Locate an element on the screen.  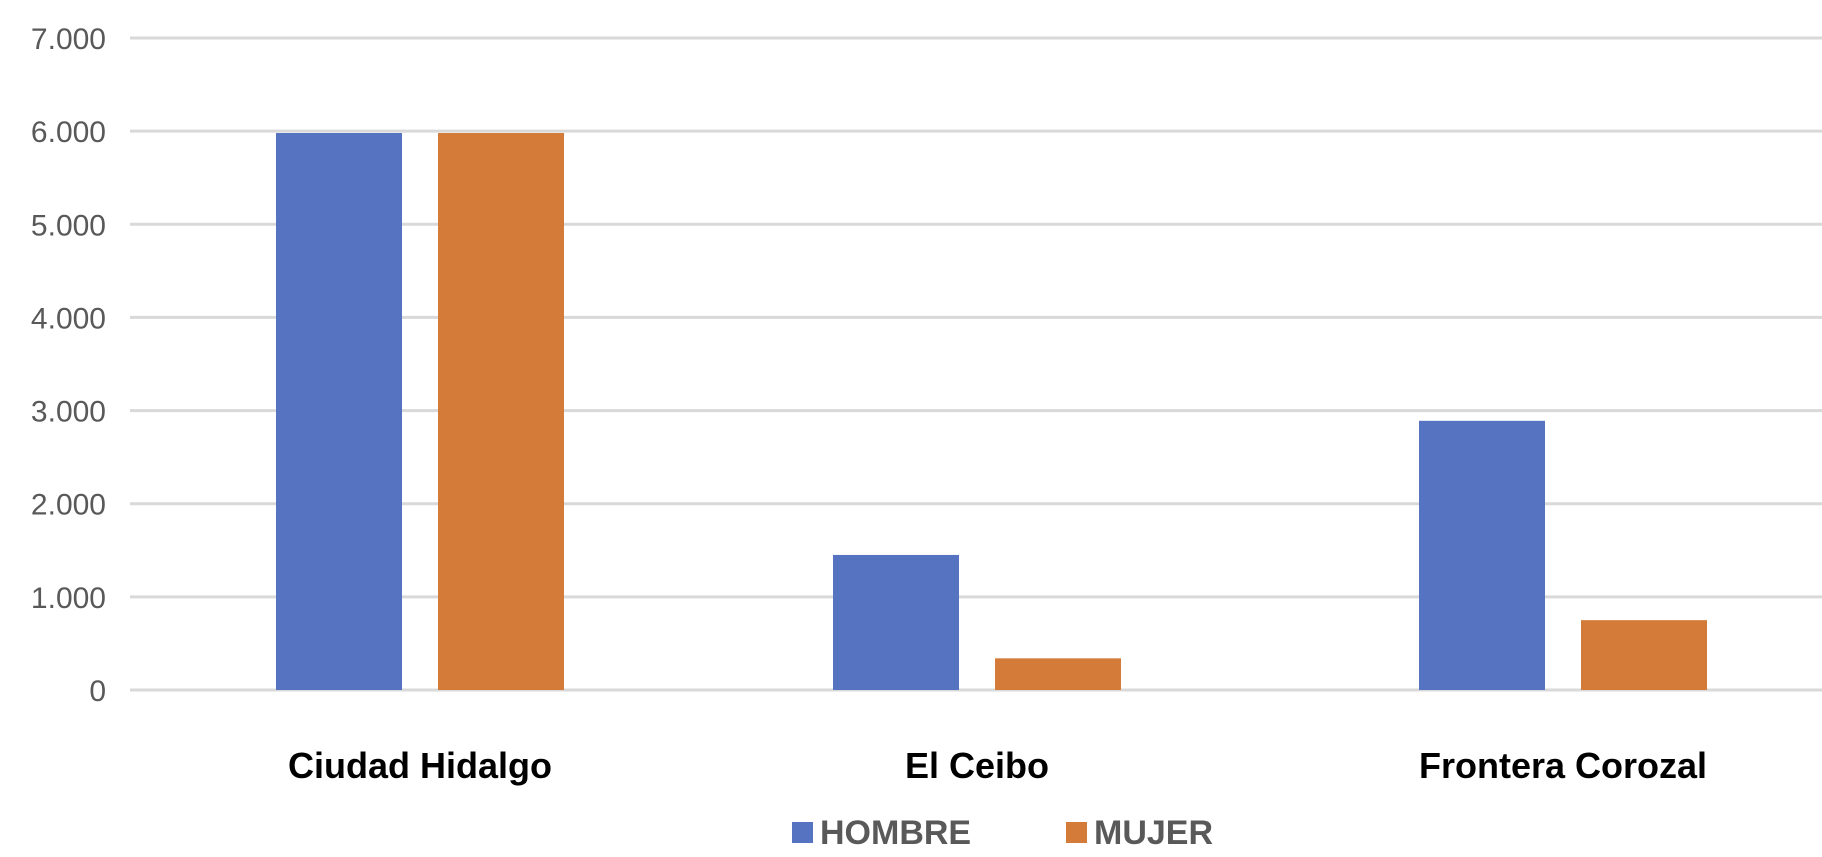
y-tick-label: 3.000 is located at coordinates (68, 412).